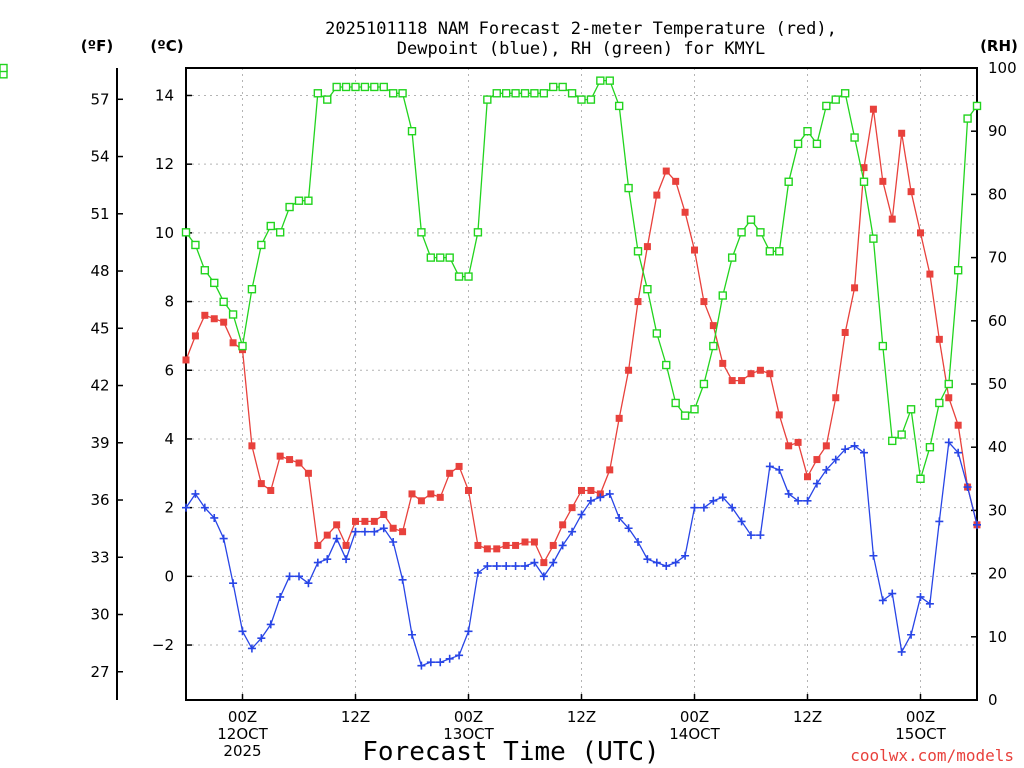 This screenshot has height=768, width=1024. What do you see at coordinates (99, 557) in the screenshot?
I see `fahrenheit-tick-label: 33` at bounding box center [99, 557].